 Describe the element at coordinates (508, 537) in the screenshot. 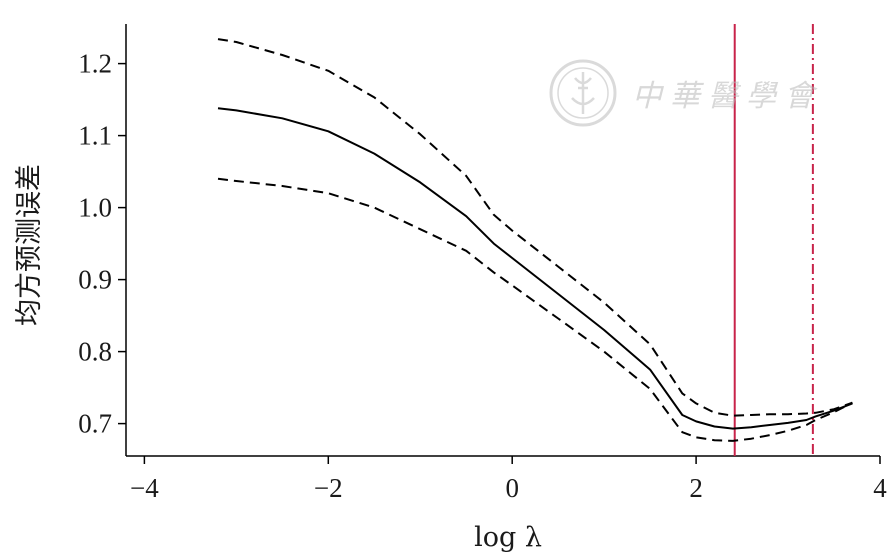

I see `x-axis-title: log λ` at that location.